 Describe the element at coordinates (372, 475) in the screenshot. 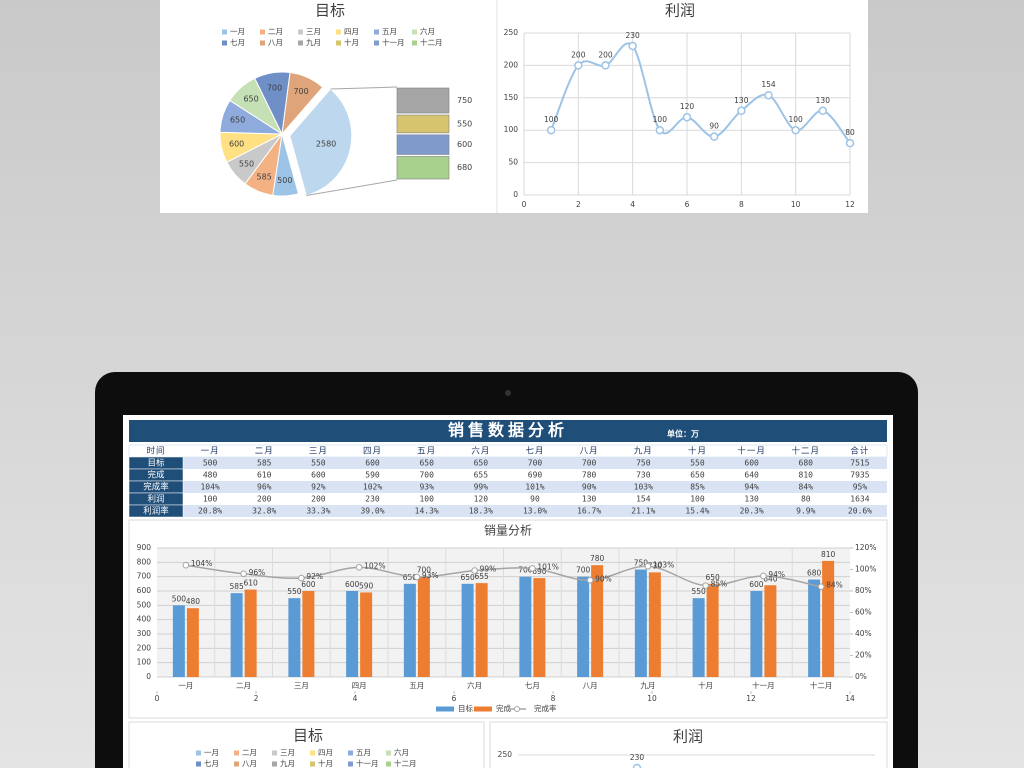

I see `table-cell: 590` at that location.